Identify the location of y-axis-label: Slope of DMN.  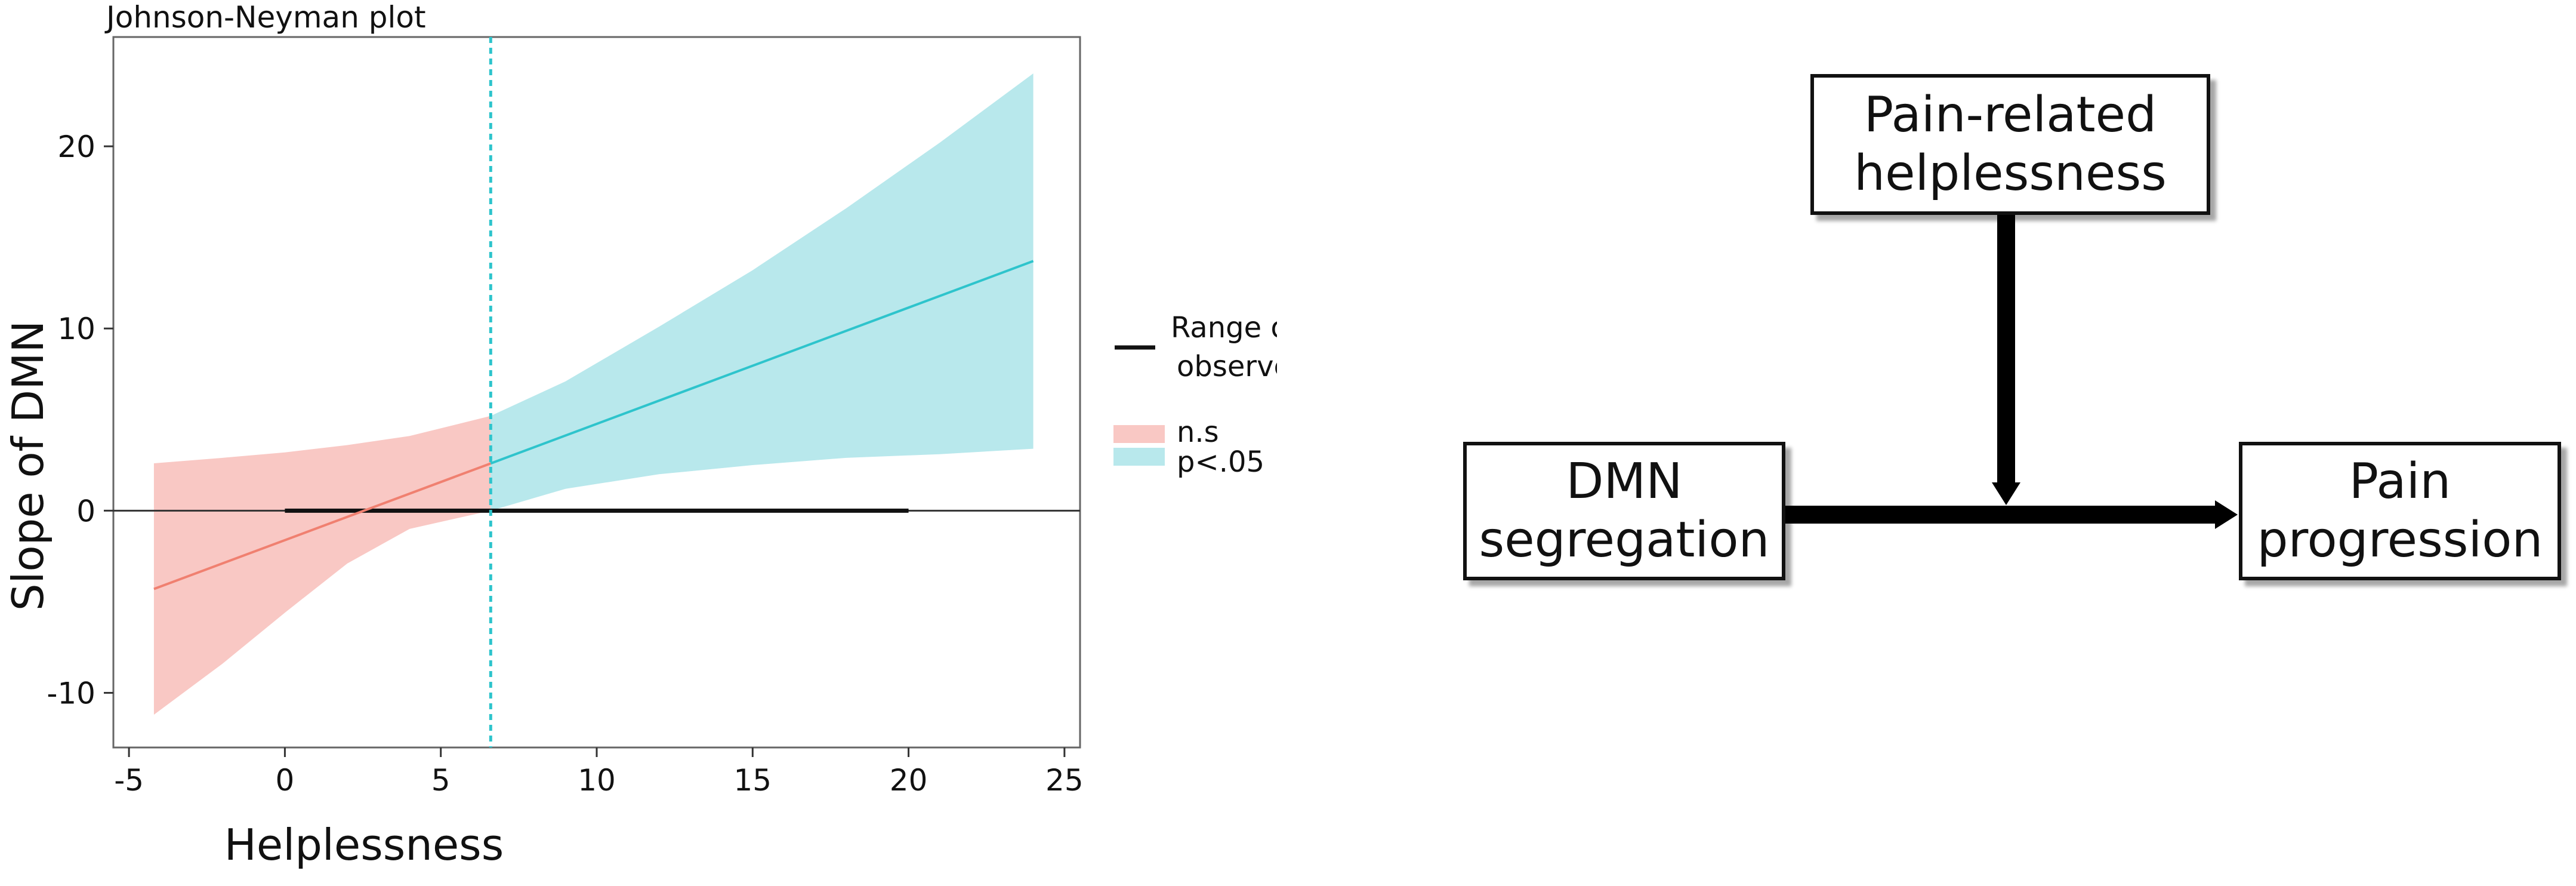
(28, 466).